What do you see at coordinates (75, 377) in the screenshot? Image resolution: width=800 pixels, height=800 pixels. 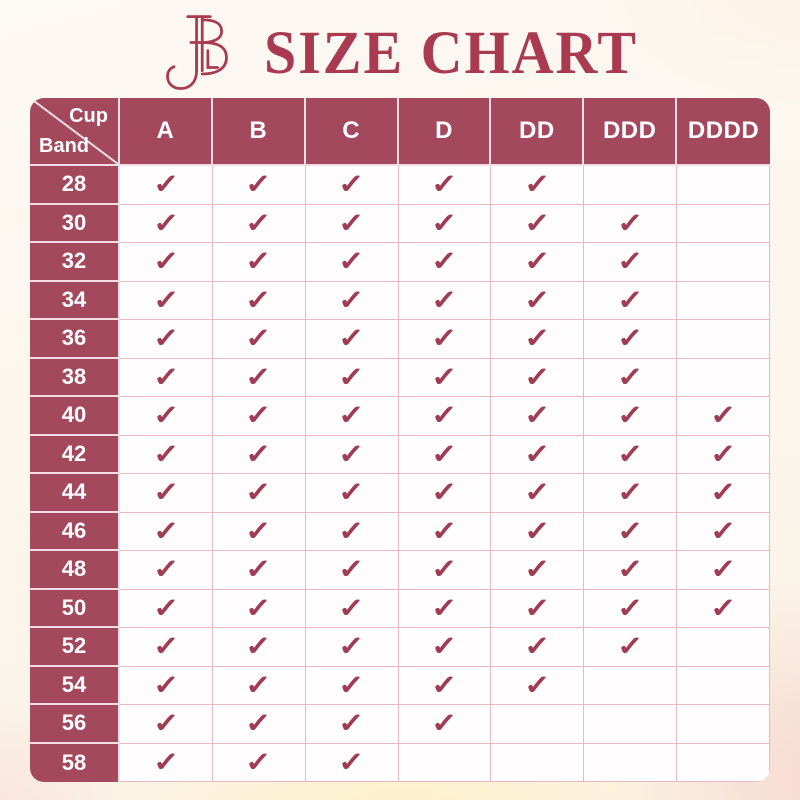 I see `band-header-38: 38` at bounding box center [75, 377].